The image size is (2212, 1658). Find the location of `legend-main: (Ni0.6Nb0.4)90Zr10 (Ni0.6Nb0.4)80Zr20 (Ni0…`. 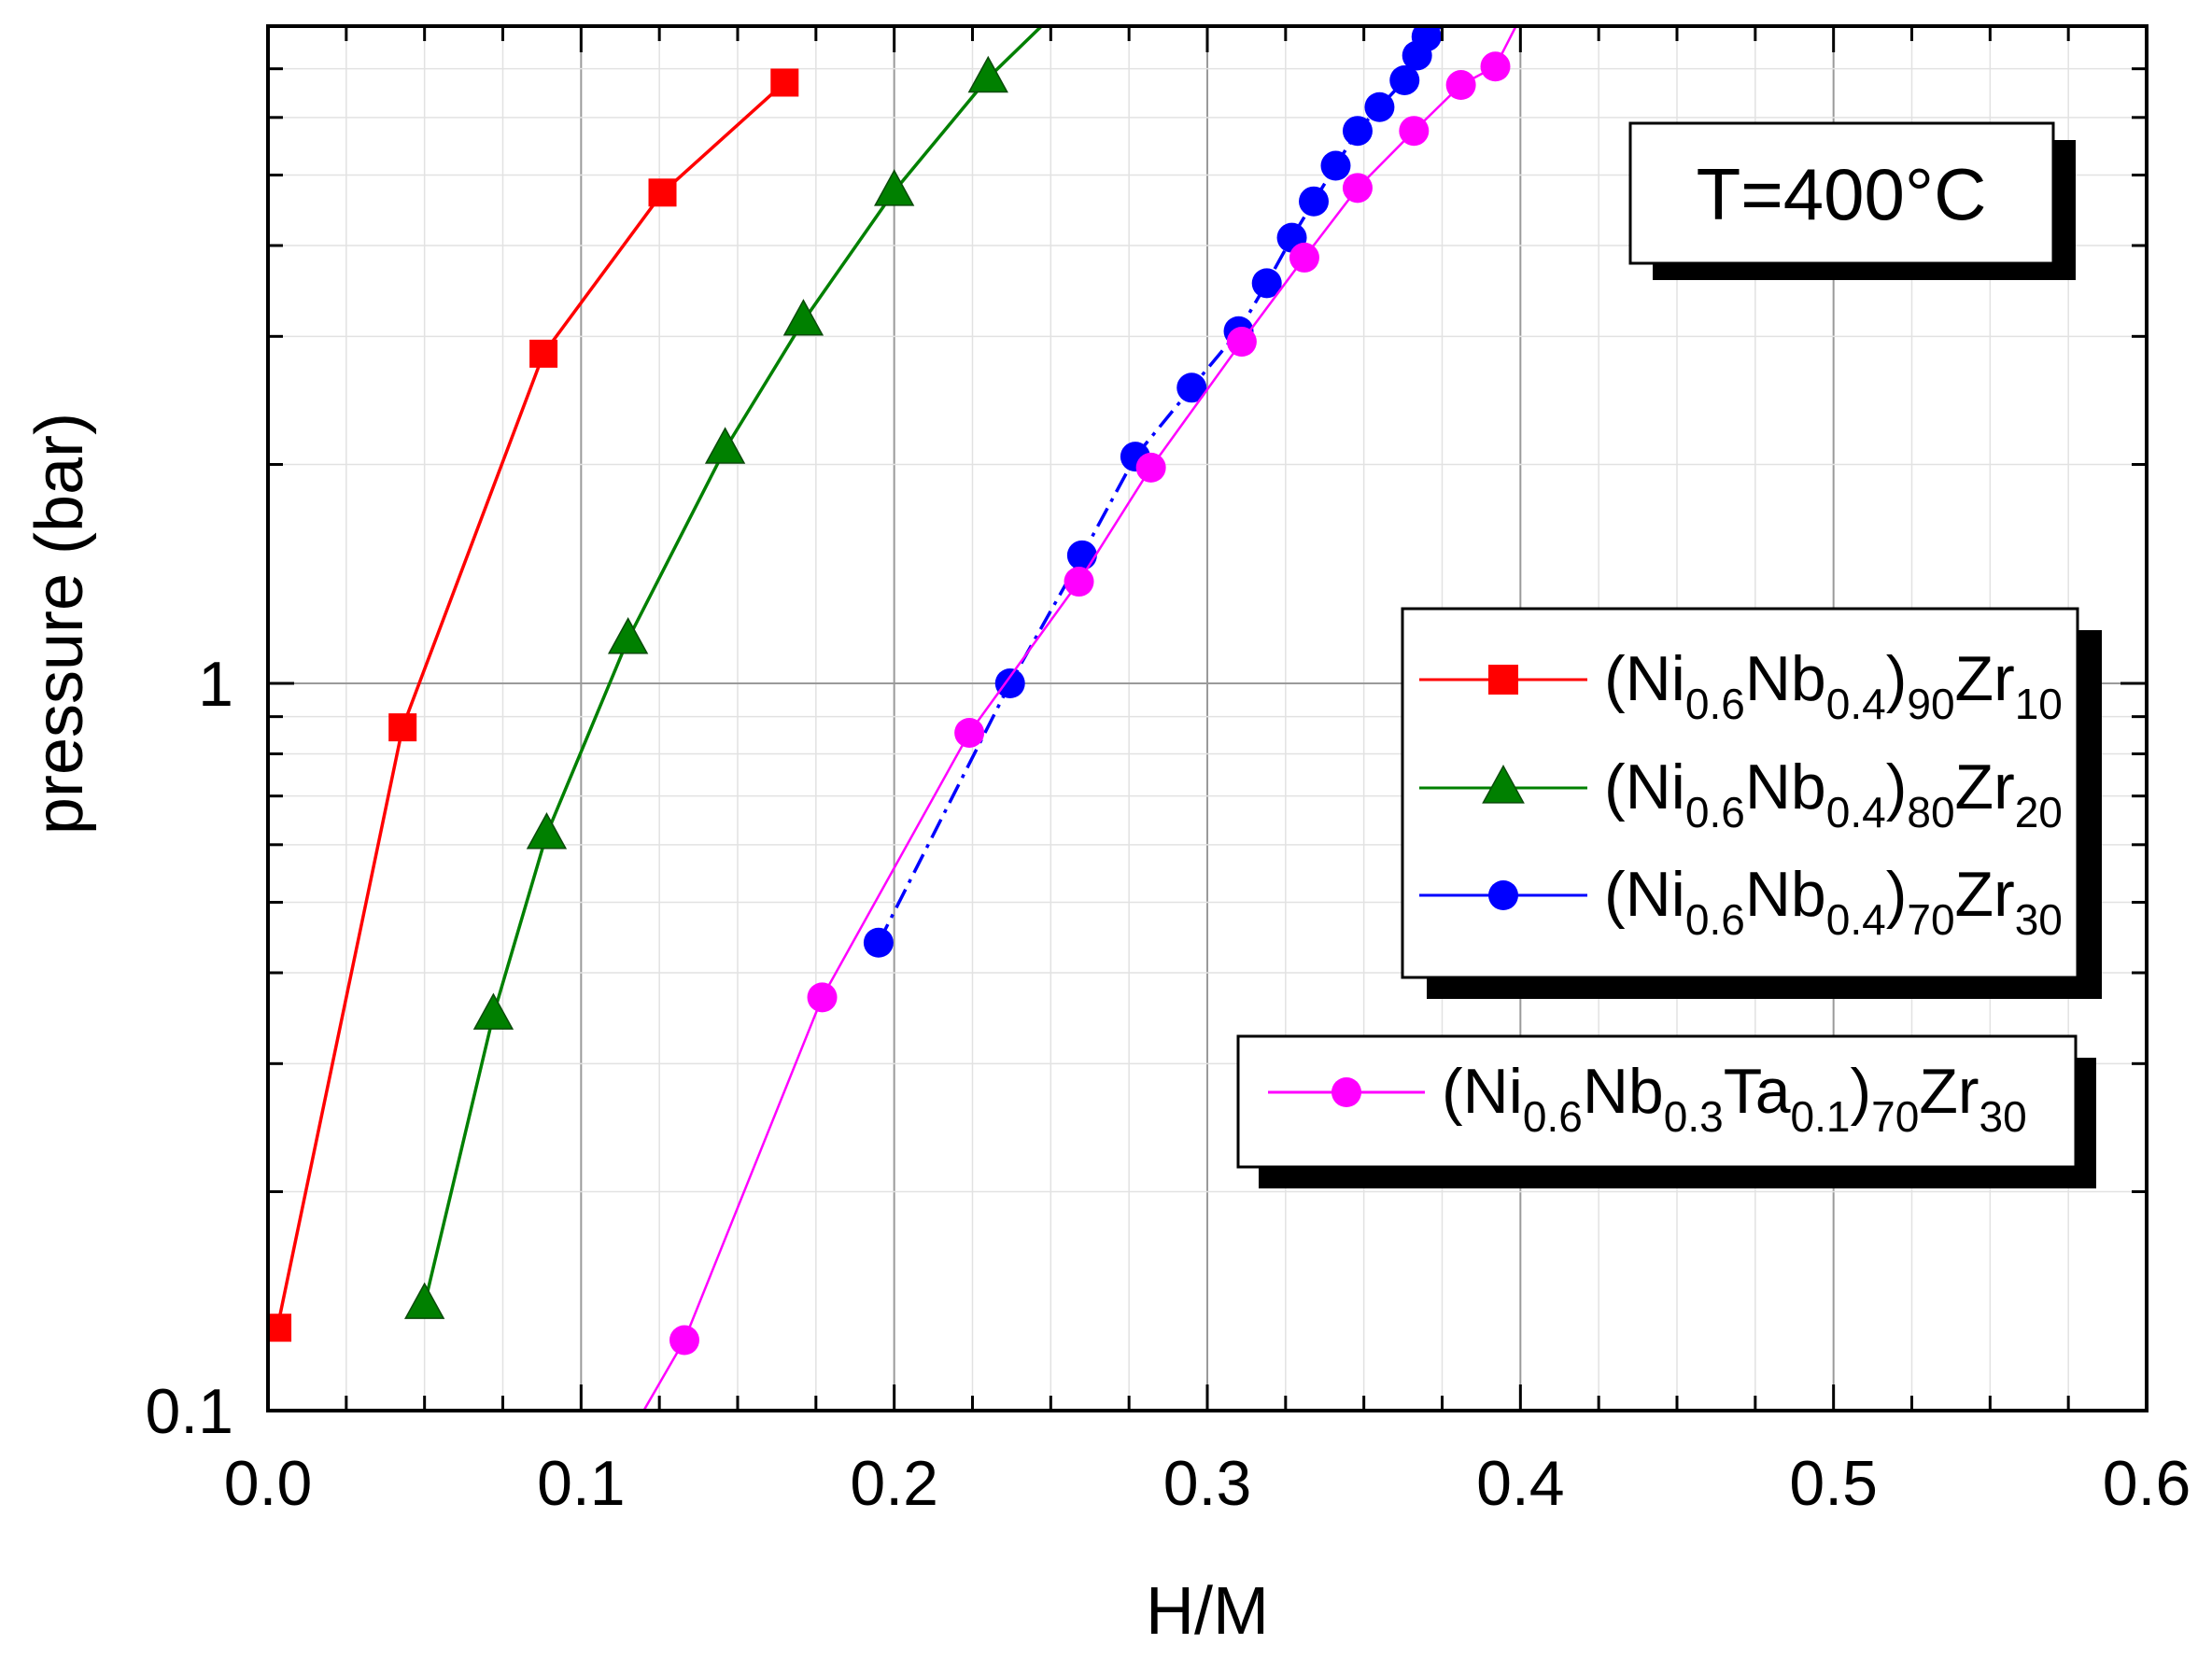

legend-main: (Ni0.6Nb0.4)90Zr10 (Ni0.6Nb0.4)80Zr20 (Ni0… is located at coordinates (1751, 803).